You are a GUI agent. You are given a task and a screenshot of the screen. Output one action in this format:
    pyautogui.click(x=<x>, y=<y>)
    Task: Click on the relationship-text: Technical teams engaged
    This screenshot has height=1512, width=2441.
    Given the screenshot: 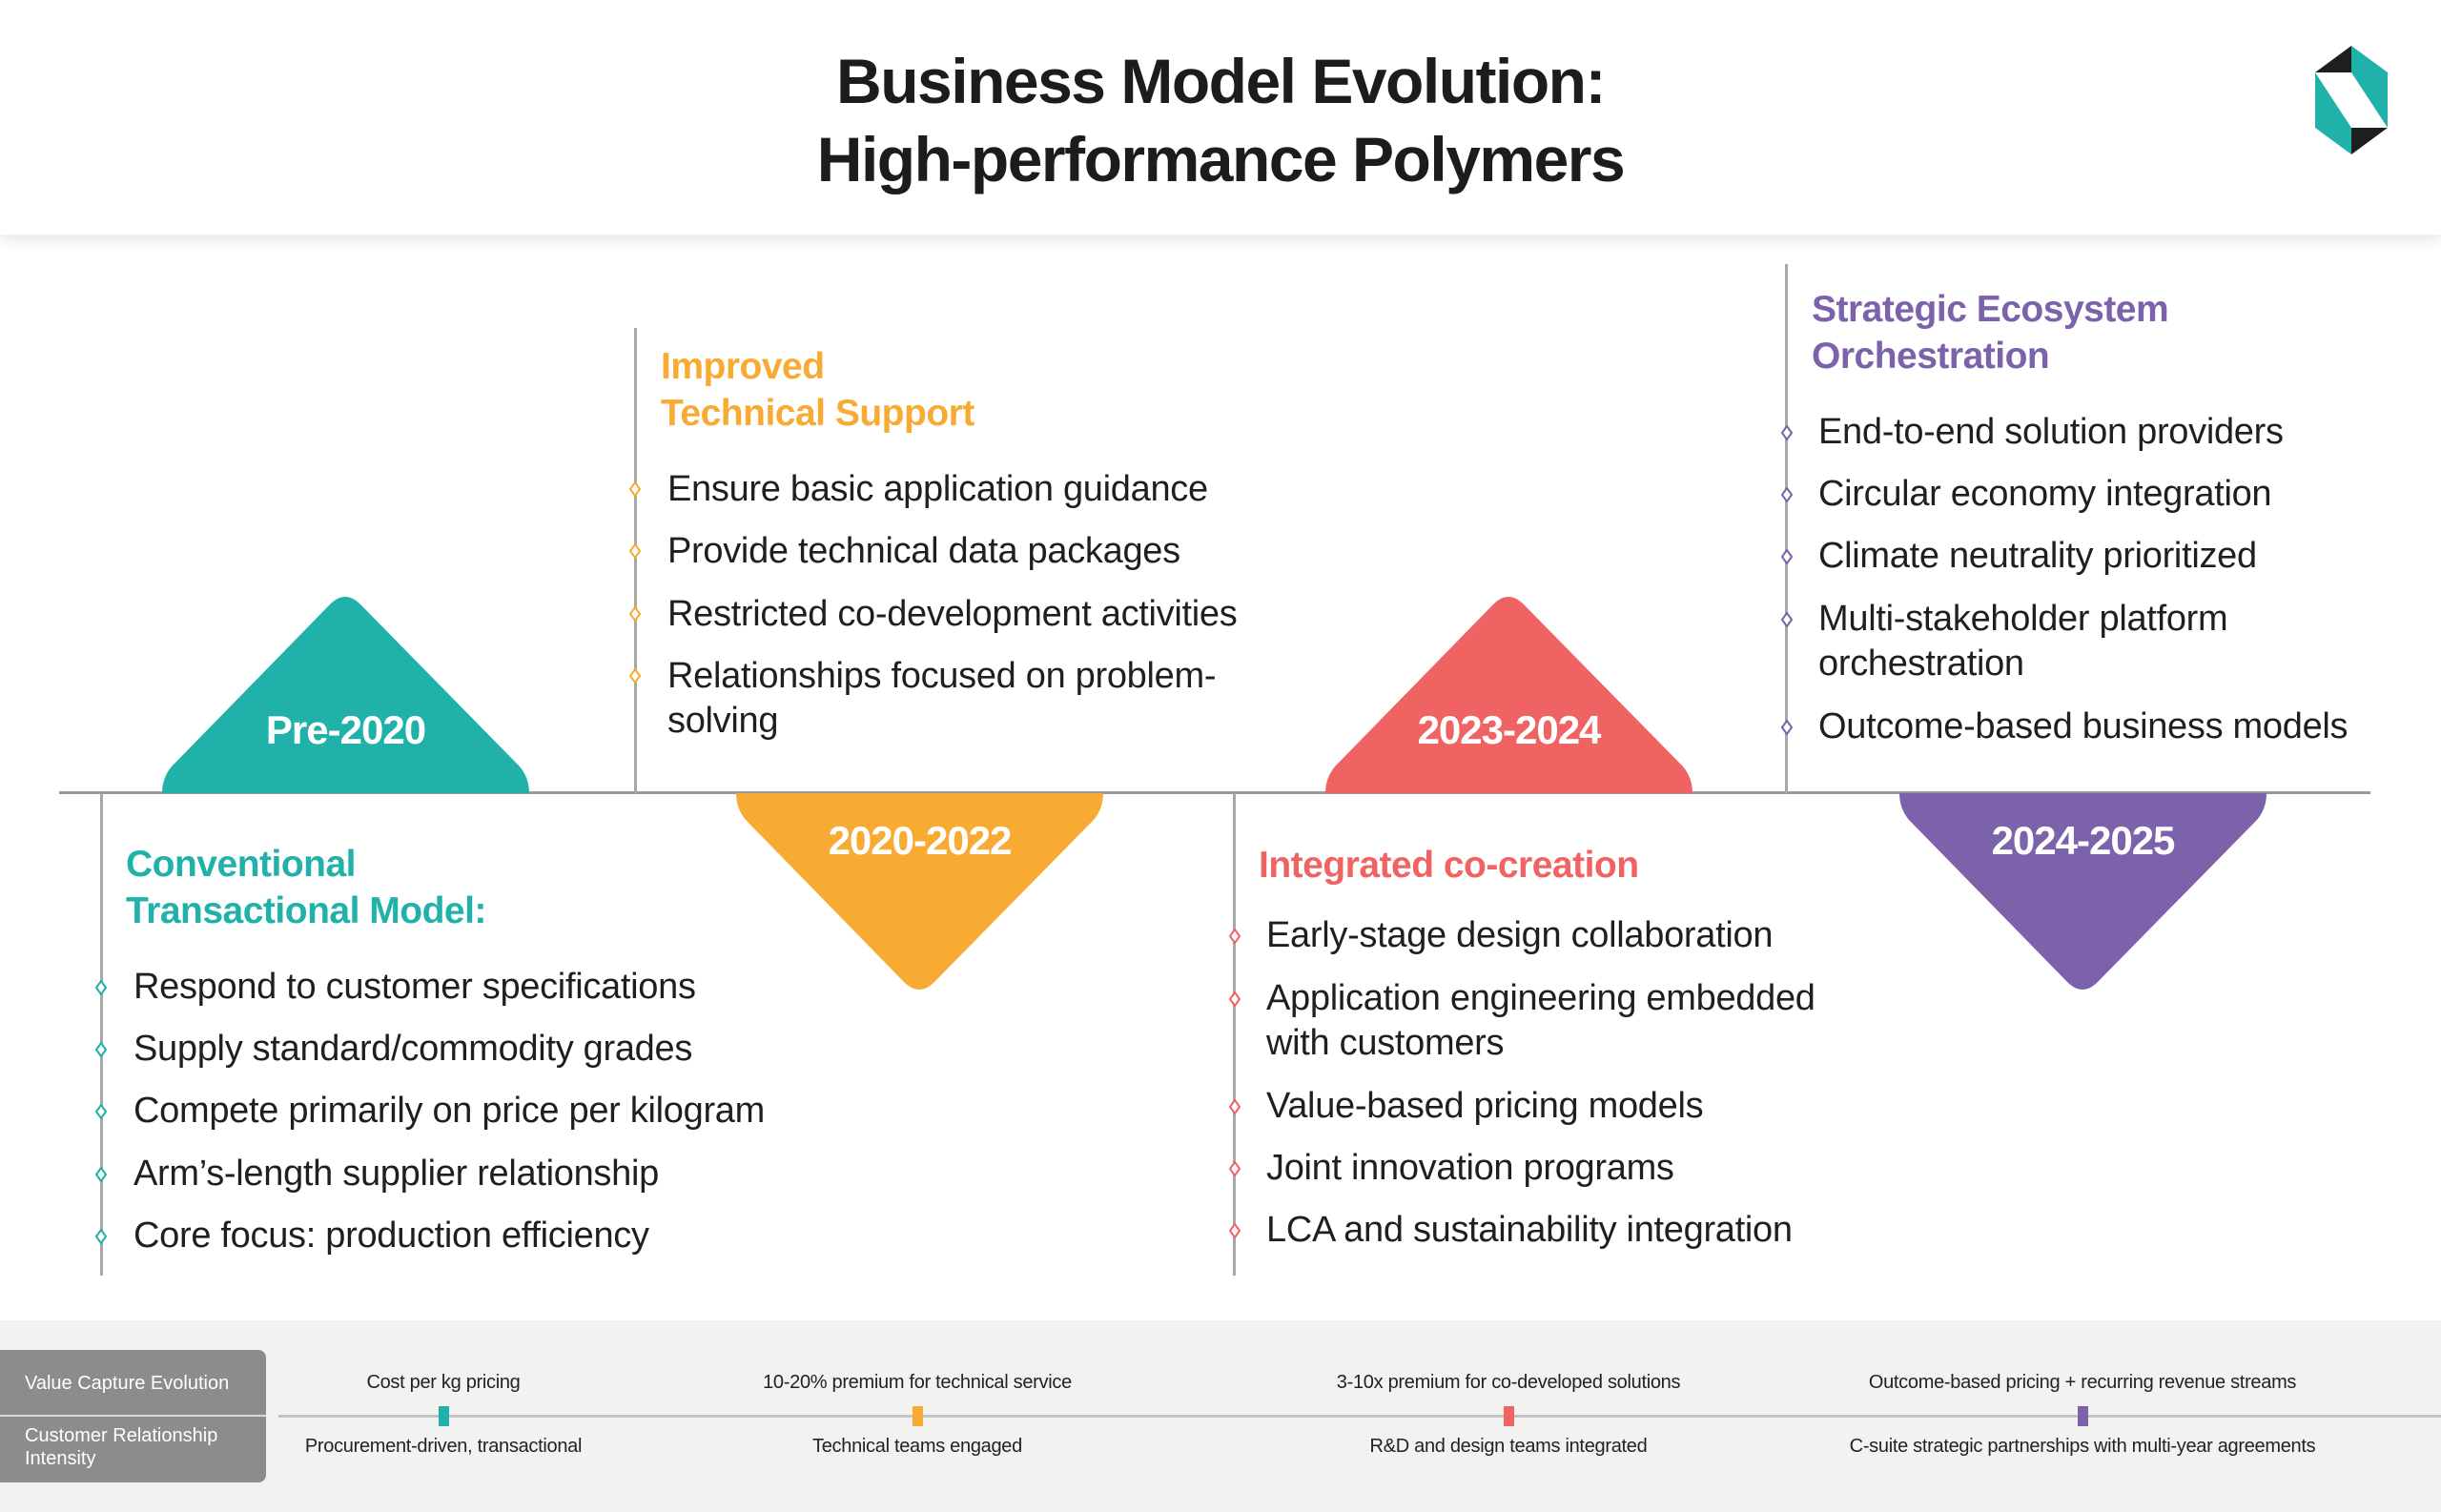 What is the action you would take?
    pyautogui.click(x=917, y=1446)
    